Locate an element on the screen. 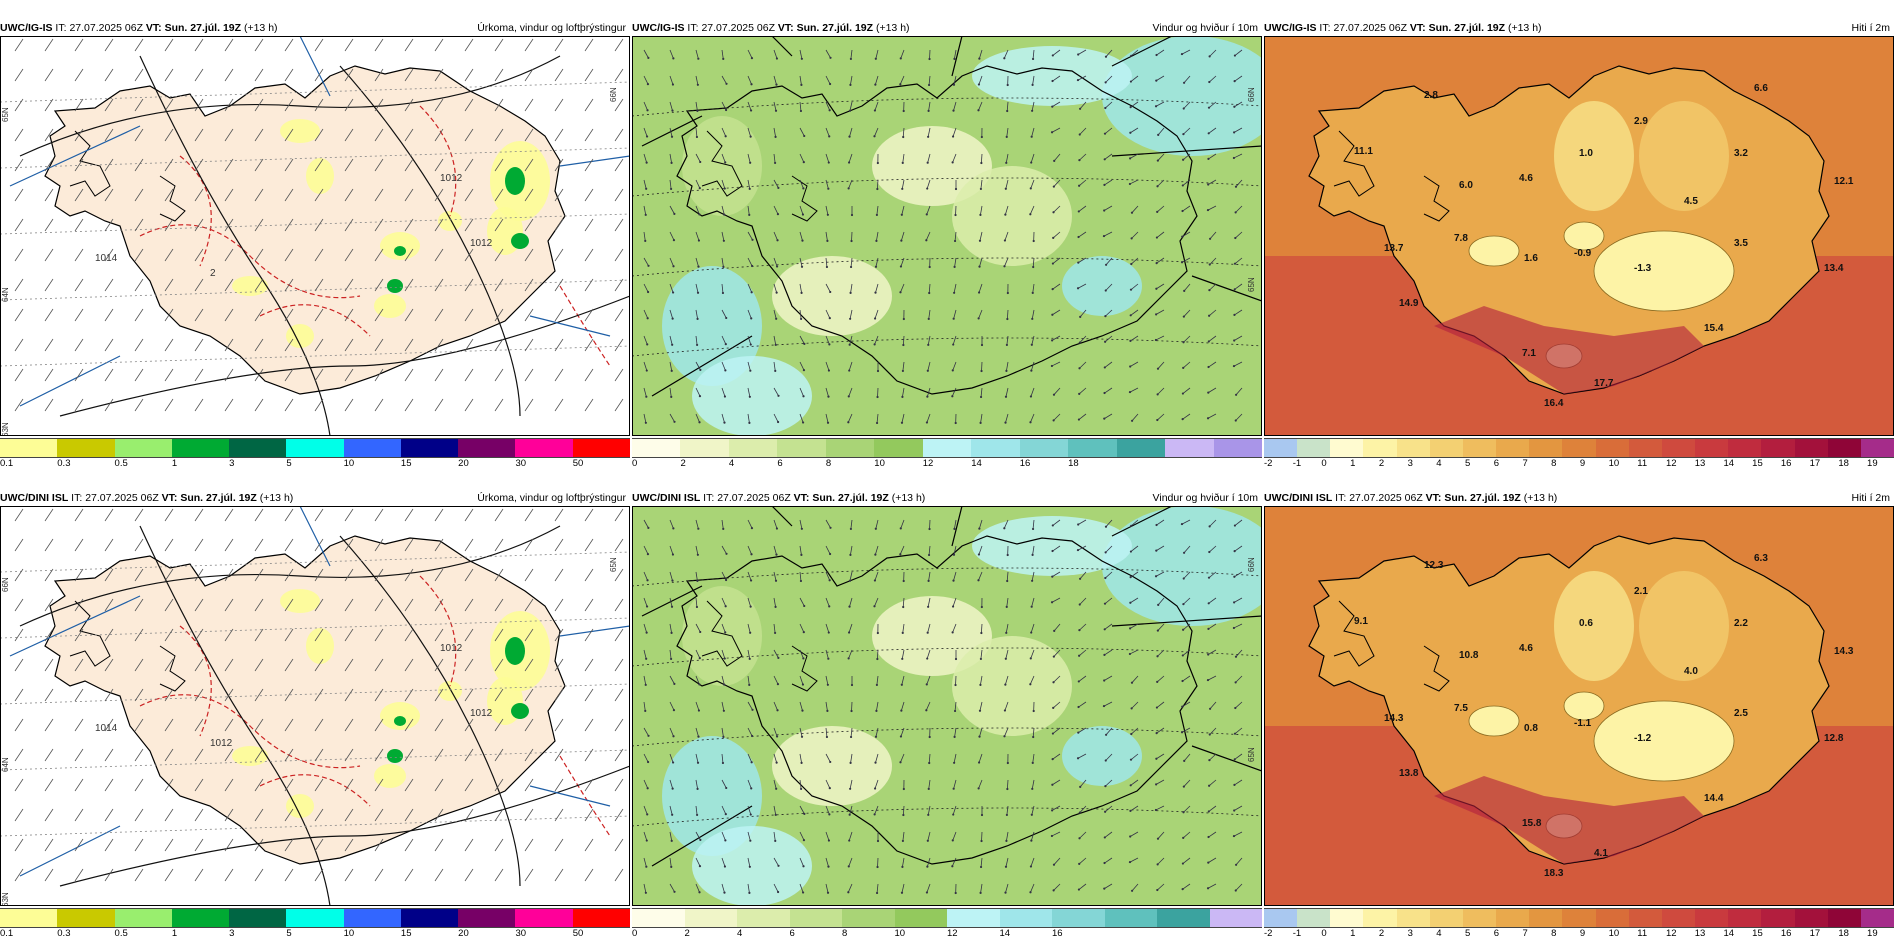 The height and width of the screenshot is (950, 1900). it-value: 27.07.2025 06Z is located at coordinates (106, 28).